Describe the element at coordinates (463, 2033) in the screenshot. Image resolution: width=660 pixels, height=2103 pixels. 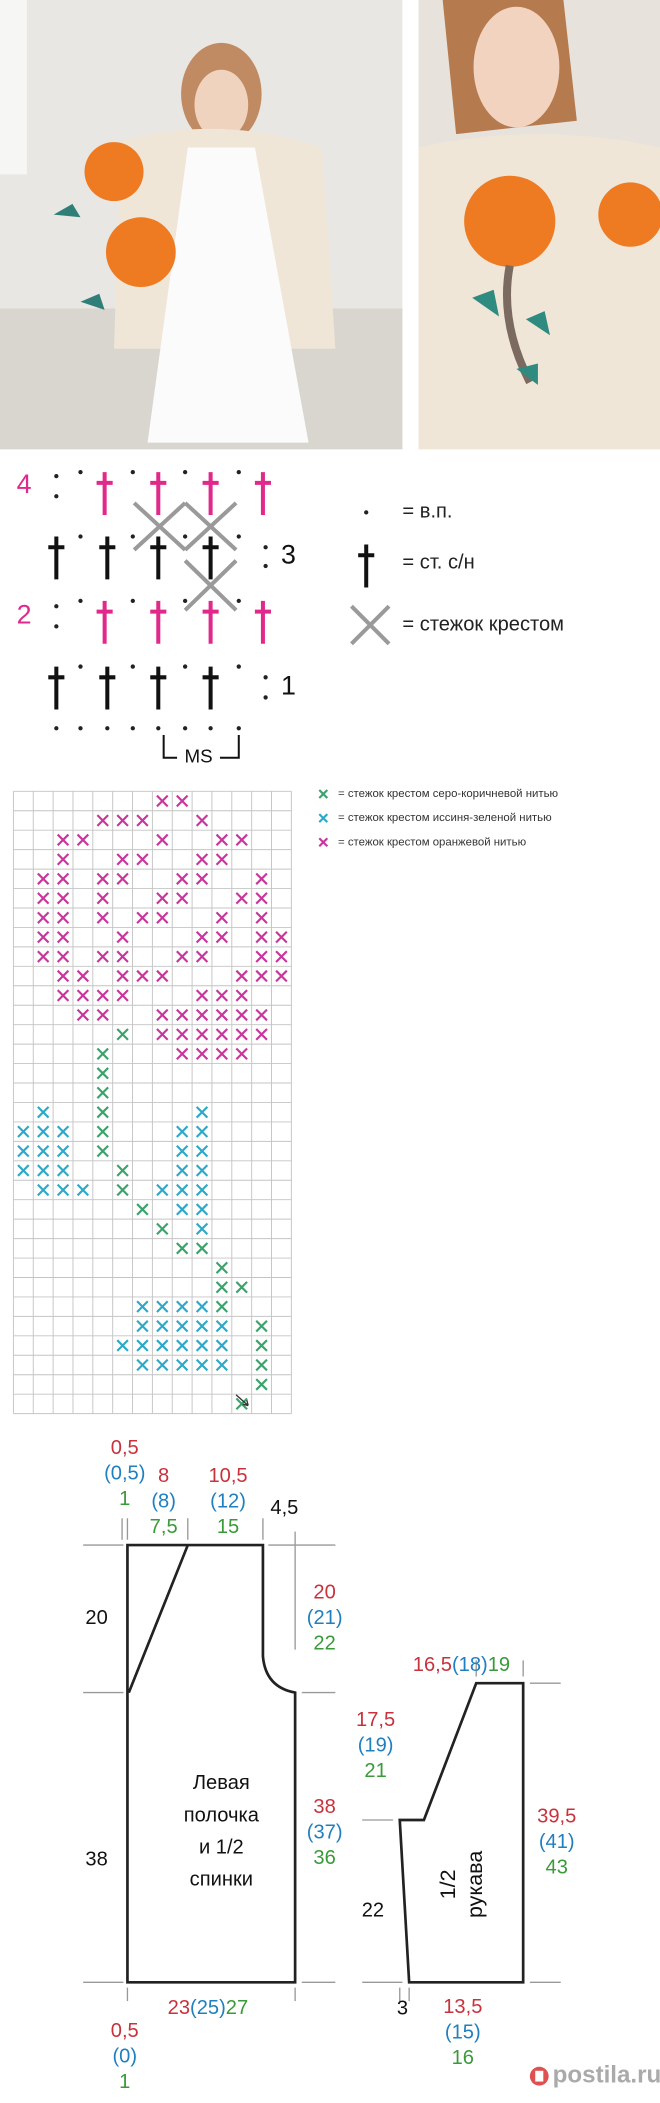
I see `measurement: (15)` at that location.